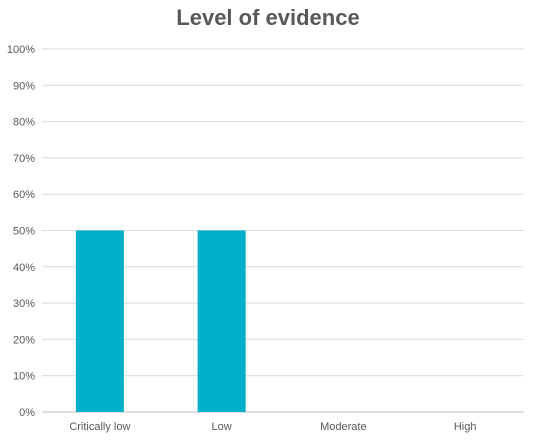 The image size is (550, 447). Describe the element at coordinates (24, 195) in the screenshot. I see `y-tick-label: 60%` at that location.